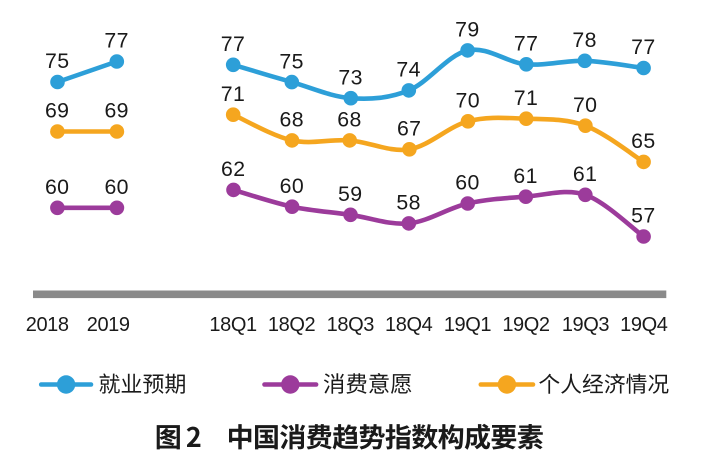 This screenshot has width=701, height=461. Describe the element at coordinates (409, 325) in the screenshot. I see `svg-text: 18Q4` at that location.